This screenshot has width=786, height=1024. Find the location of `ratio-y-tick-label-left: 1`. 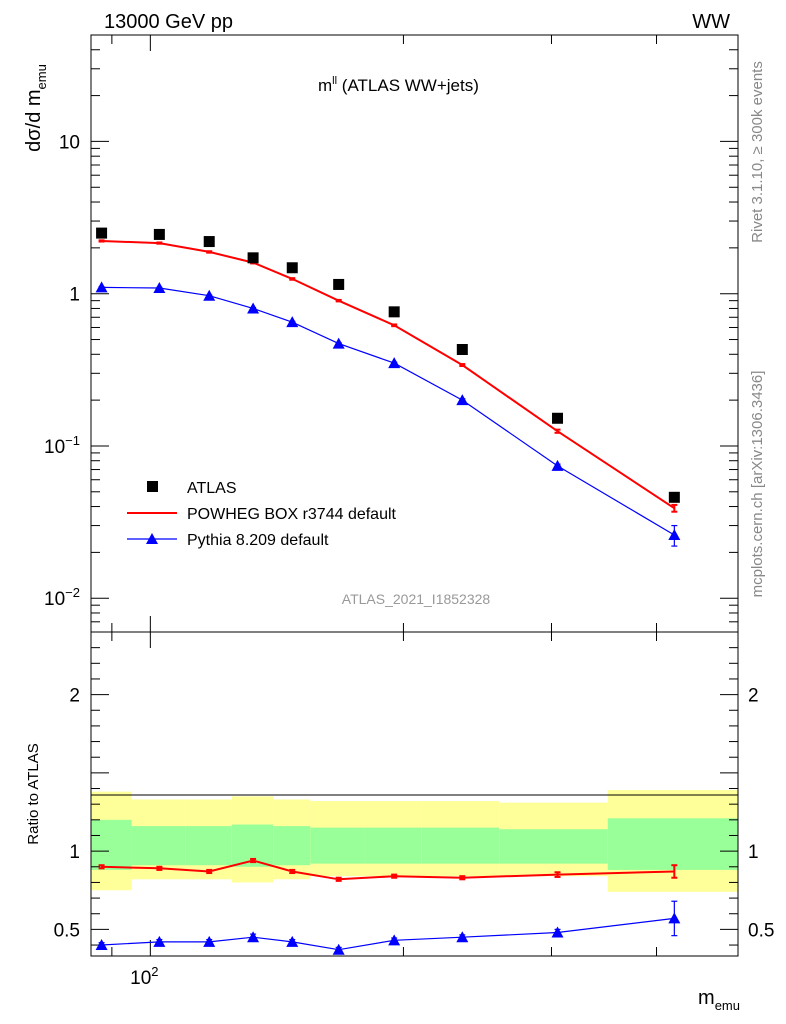

ratio-y-tick-label-left: 1 is located at coordinates (74, 852).